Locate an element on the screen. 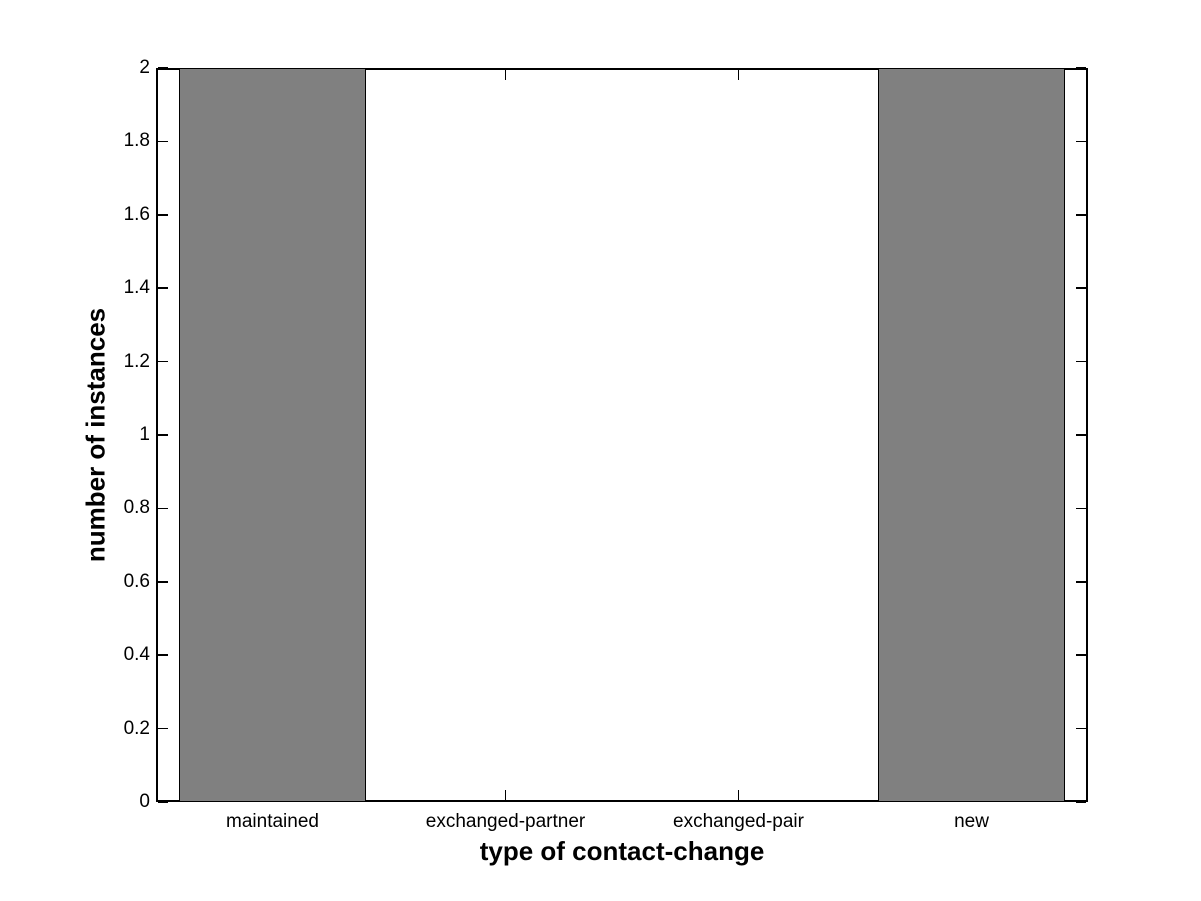  y-tick-label: 0.4 is located at coordinates (136, 655).